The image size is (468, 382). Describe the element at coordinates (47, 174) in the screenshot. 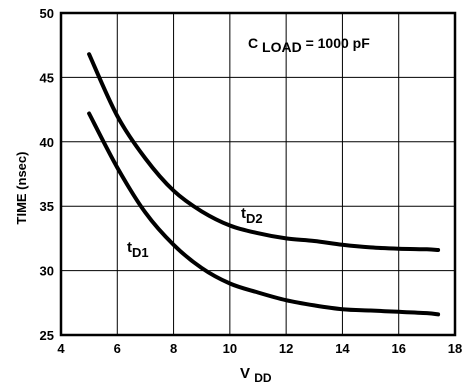

I see `y-axis-ticks: 25 30 35 40 45 50` at that location.